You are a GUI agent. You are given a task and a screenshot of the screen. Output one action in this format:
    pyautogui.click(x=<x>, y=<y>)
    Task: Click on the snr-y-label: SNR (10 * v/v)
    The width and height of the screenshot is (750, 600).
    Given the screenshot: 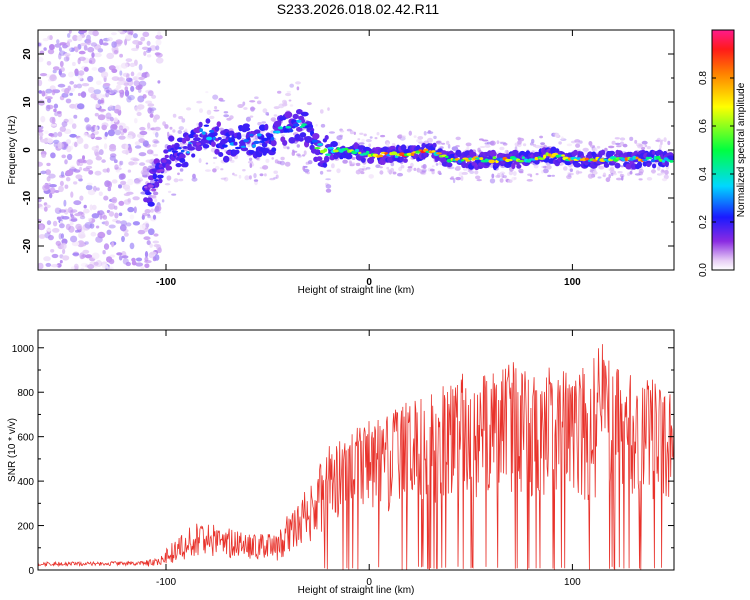 What is the action you would take?
    pyautogui.click(x=12, y=450)
    